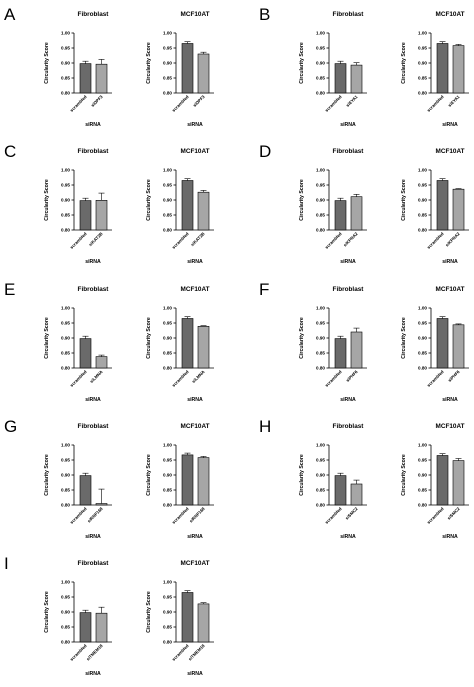  I want to click on category-label: siTMEM18, so click(196, 652).